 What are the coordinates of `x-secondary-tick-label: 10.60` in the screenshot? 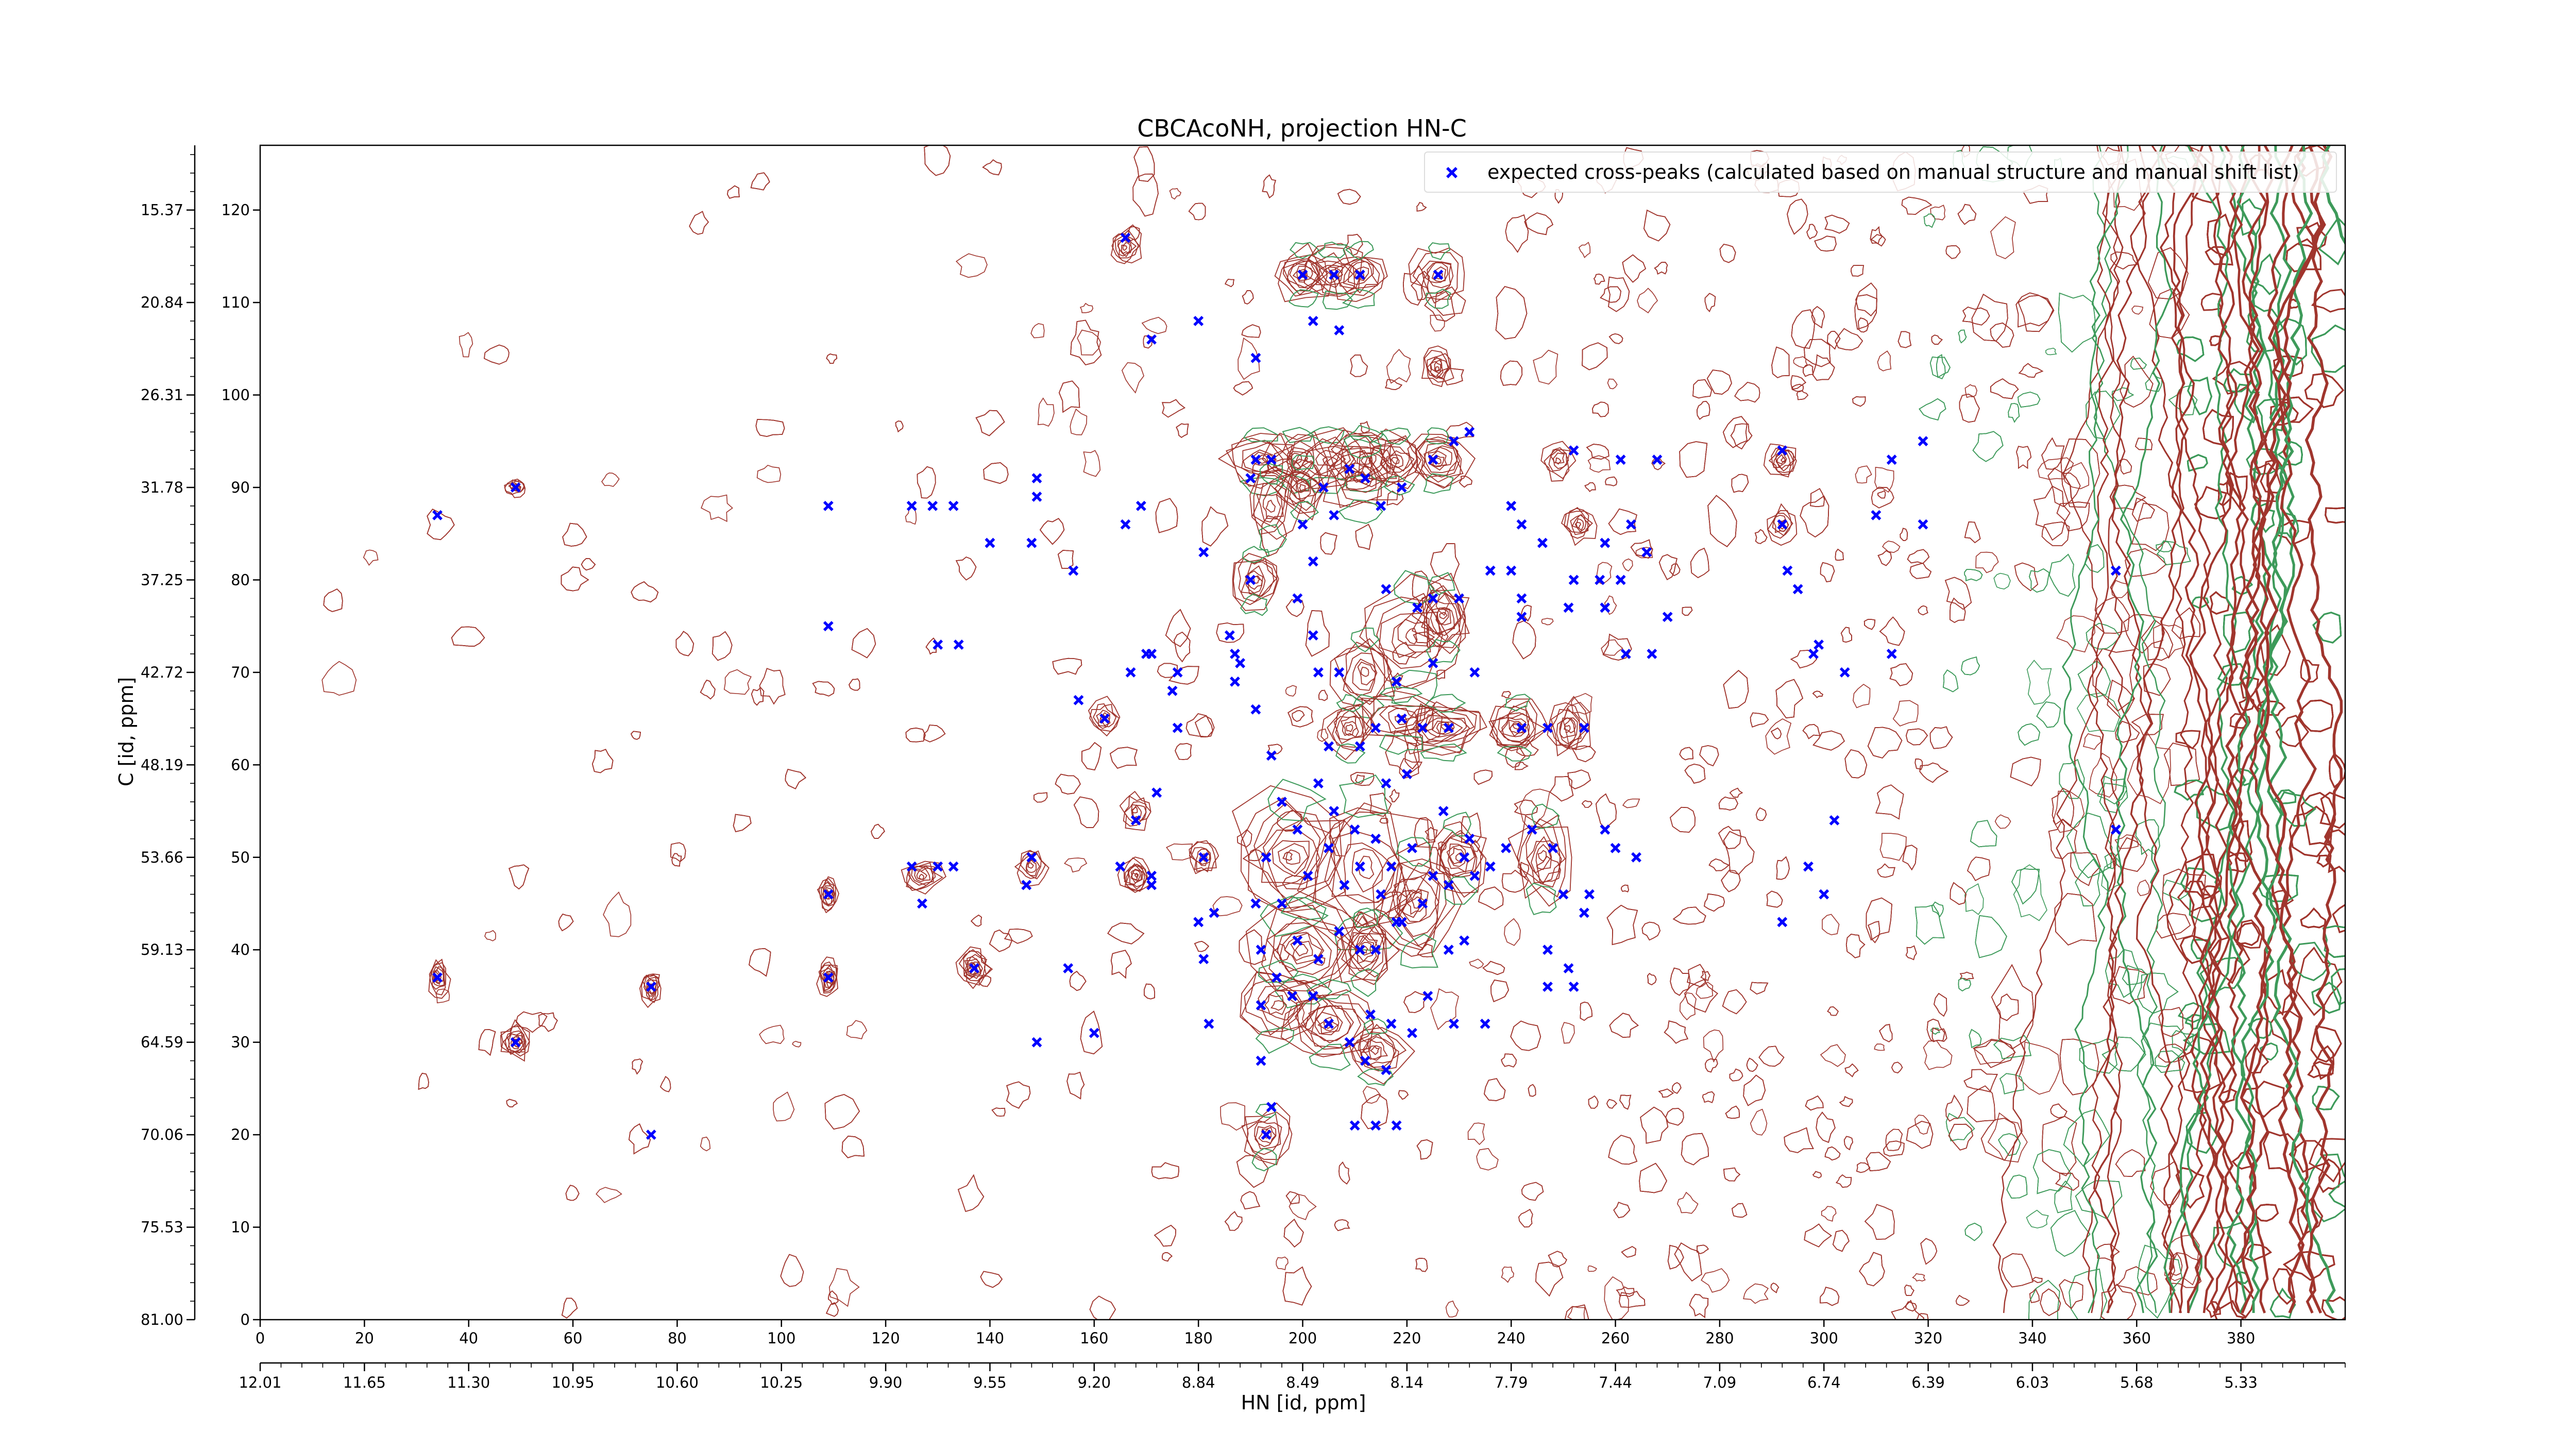 It's located at (677, 1382).